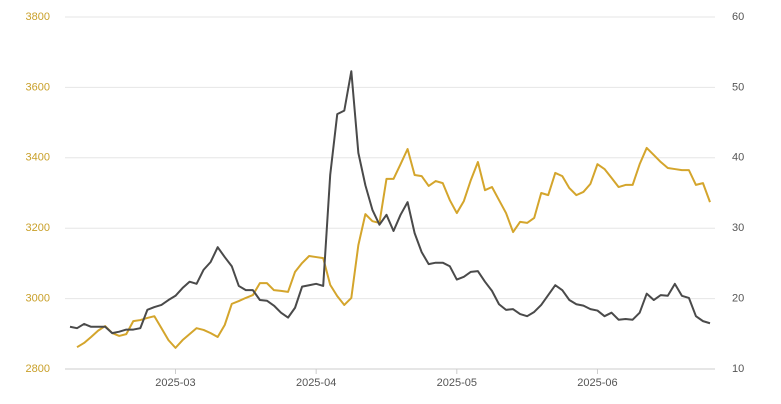 Image resolution: width=781 pixels, height=404 pixels. What do you see at coordinates (597, 383) in the screenshot?
I see `x-tick-label: 2025-06` at bounding box center [597, 383].